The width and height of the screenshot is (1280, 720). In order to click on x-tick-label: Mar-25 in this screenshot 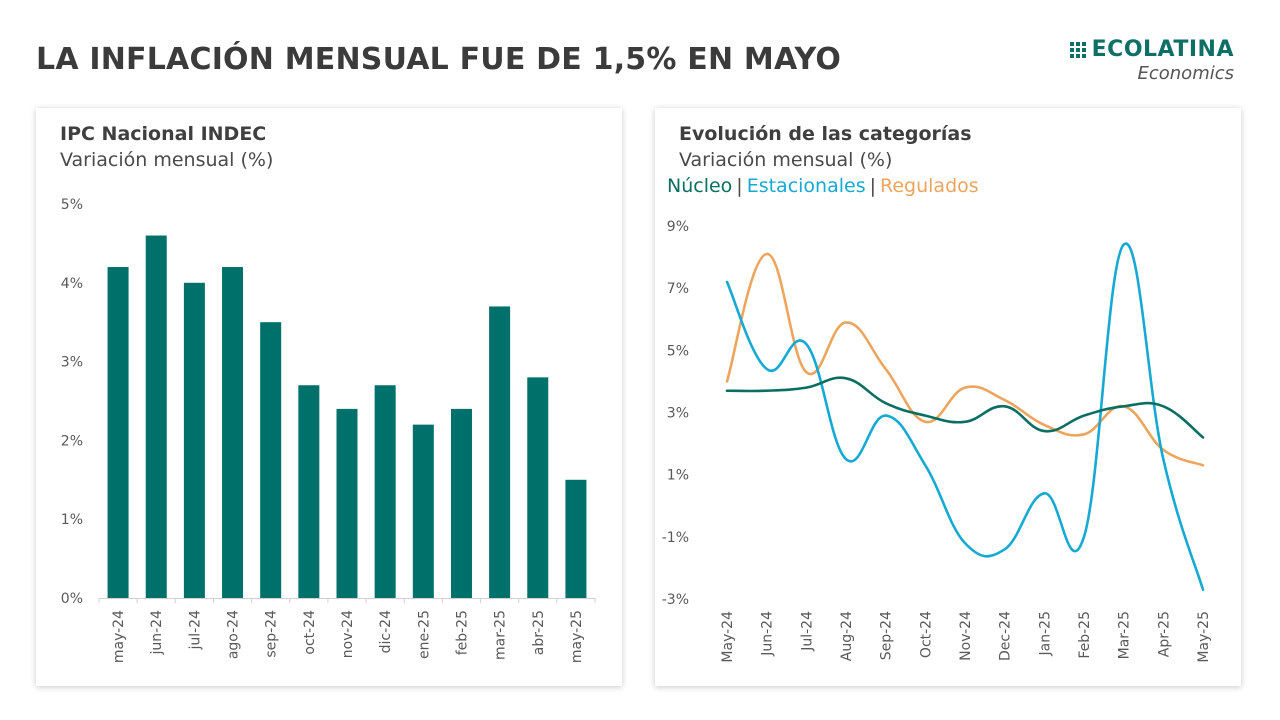, I will do `click(1125, 635)`.